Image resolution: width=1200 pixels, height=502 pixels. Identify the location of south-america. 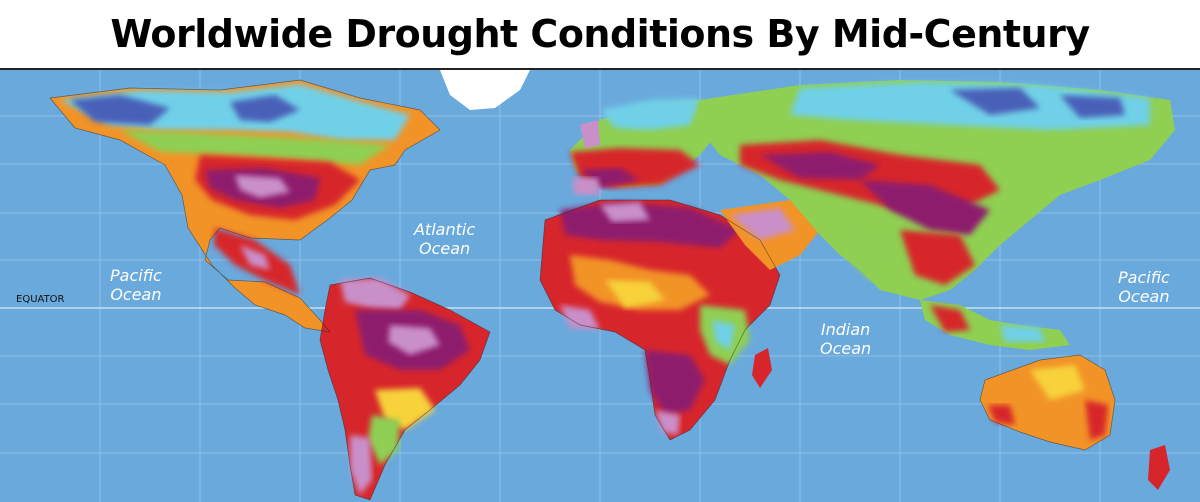
(405, 389).